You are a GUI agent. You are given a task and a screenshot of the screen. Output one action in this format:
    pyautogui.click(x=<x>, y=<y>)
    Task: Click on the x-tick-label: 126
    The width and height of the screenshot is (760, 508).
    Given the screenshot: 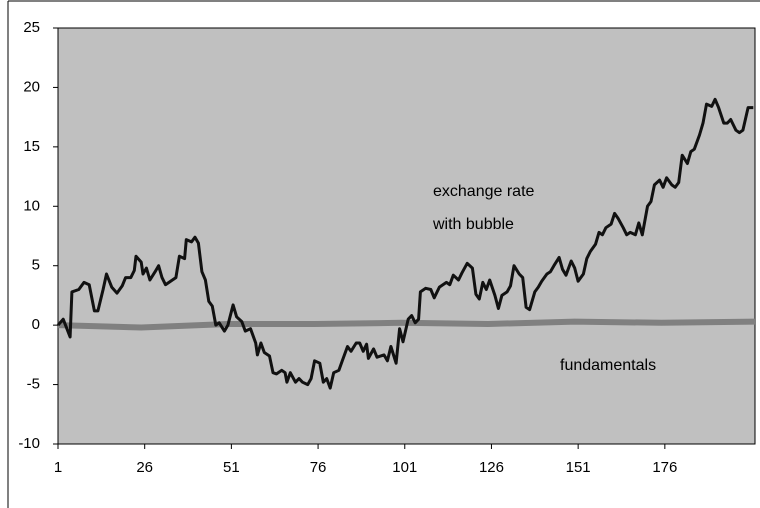 What is the action you would take?
    pyautogui.click(x=491, y=467)
    